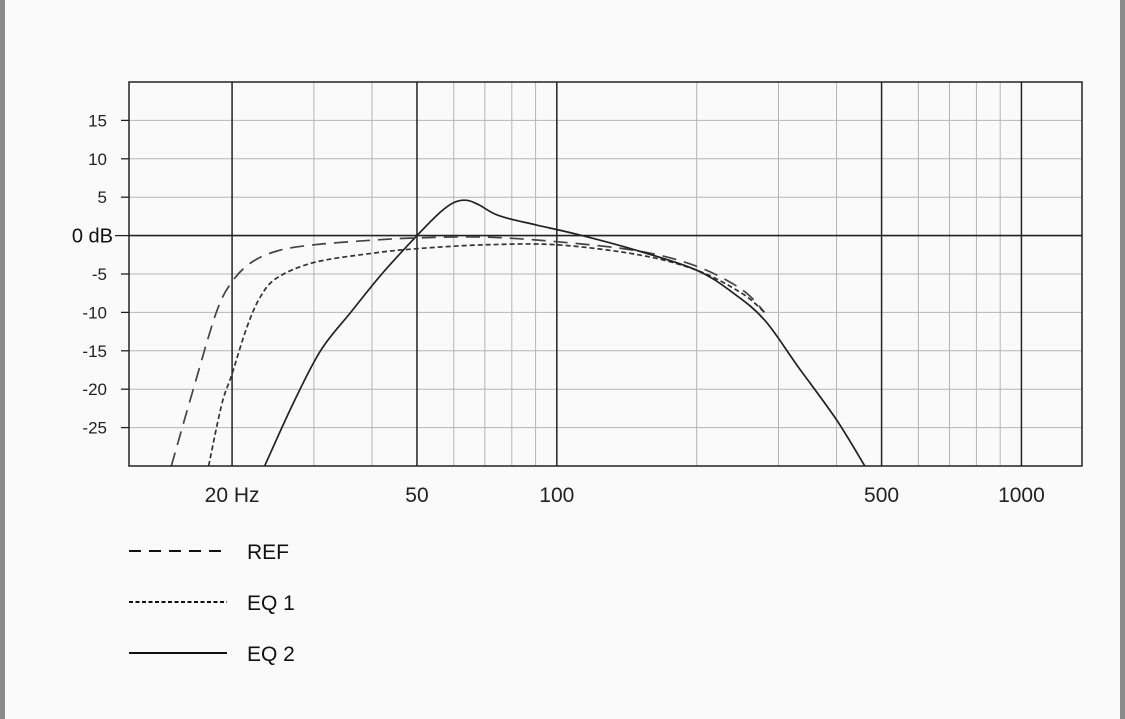  Describe the element at coordinates (94, 389) in the screenshot. I see `y-tick-label: -20` at that location.